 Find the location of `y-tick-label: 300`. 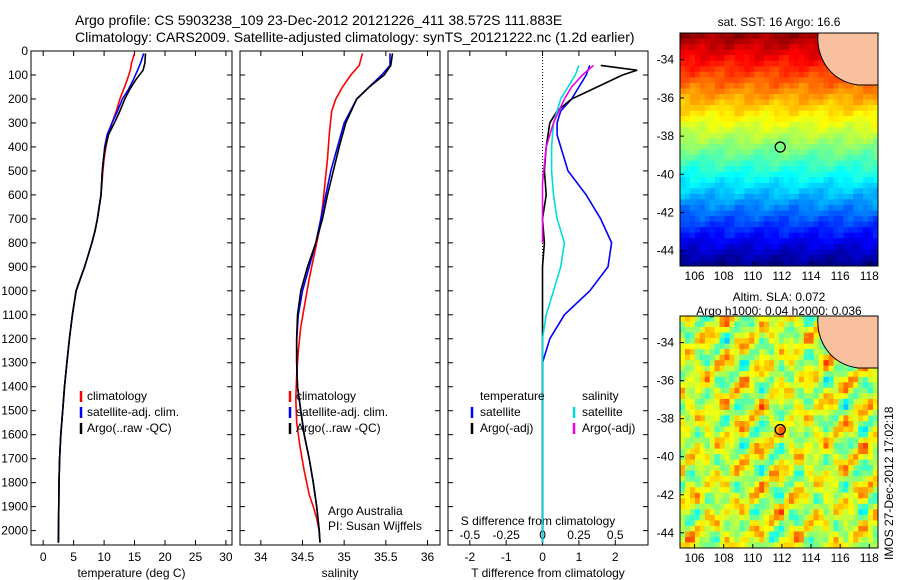

y-tick-label: 300 is located at coordinates (18, 123).